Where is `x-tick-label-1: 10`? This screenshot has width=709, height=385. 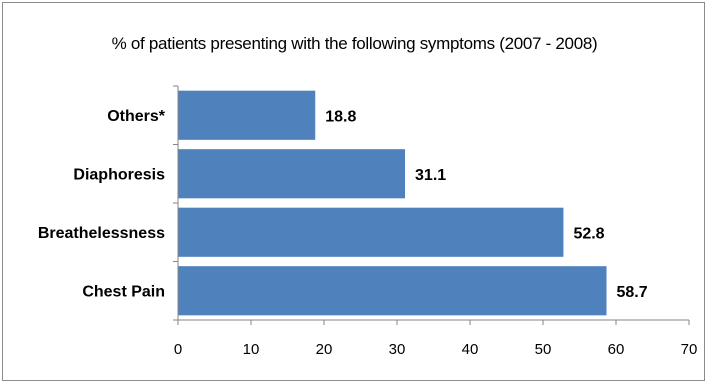 x-tick-label-1: 10 is located at coordinates (251, 349).